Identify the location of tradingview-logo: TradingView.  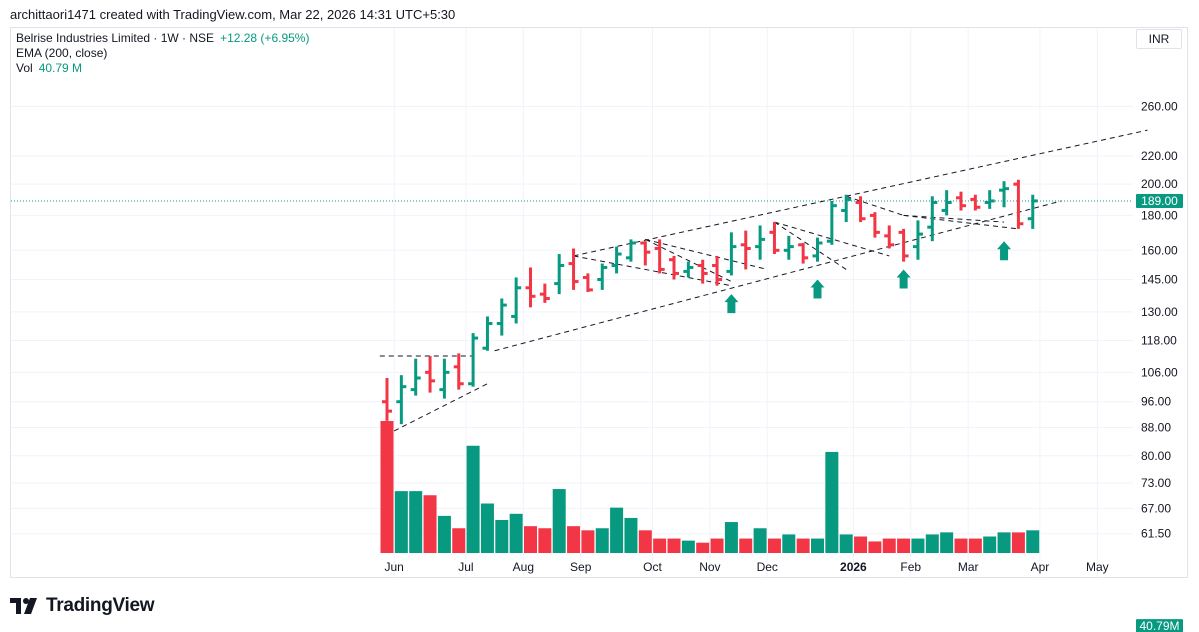
(82, 606).